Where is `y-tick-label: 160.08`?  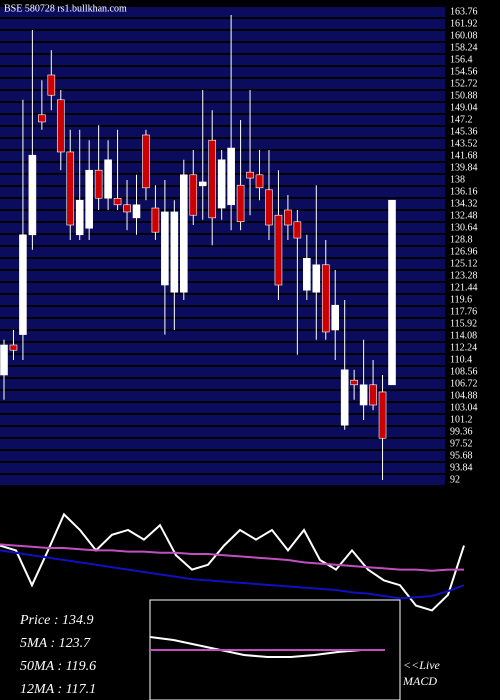 y-tick-label: 160.08 is located at coordinates (464, 35).